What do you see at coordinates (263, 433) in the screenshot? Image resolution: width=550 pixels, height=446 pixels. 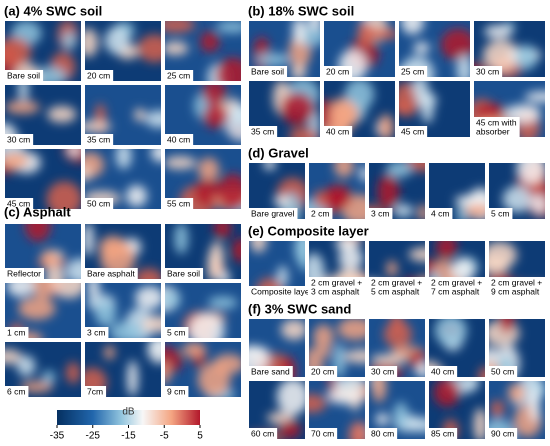 I see `tile-label: 60 cm` at bounding box center [263, 433].